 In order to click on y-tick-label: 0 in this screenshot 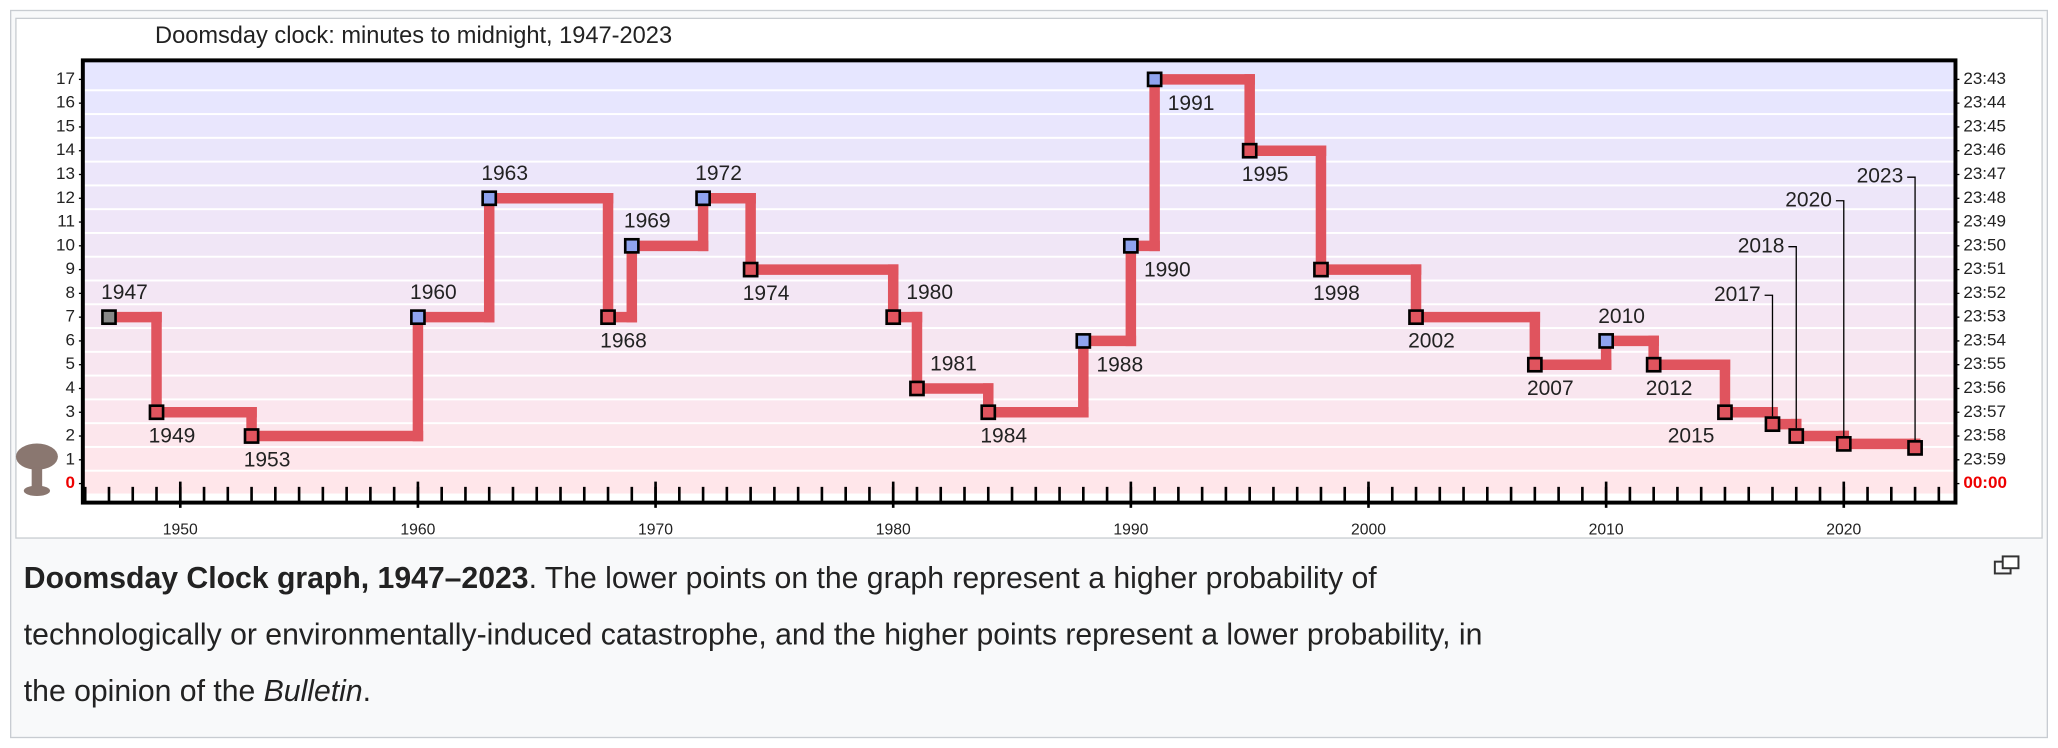, I will do `click(69, 482)`.